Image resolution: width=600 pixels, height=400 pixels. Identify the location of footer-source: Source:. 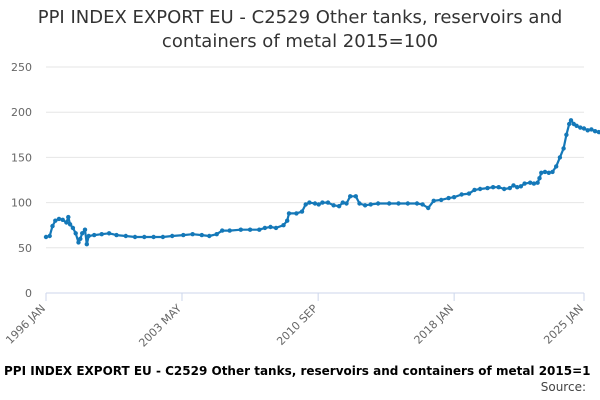
(563, 387).